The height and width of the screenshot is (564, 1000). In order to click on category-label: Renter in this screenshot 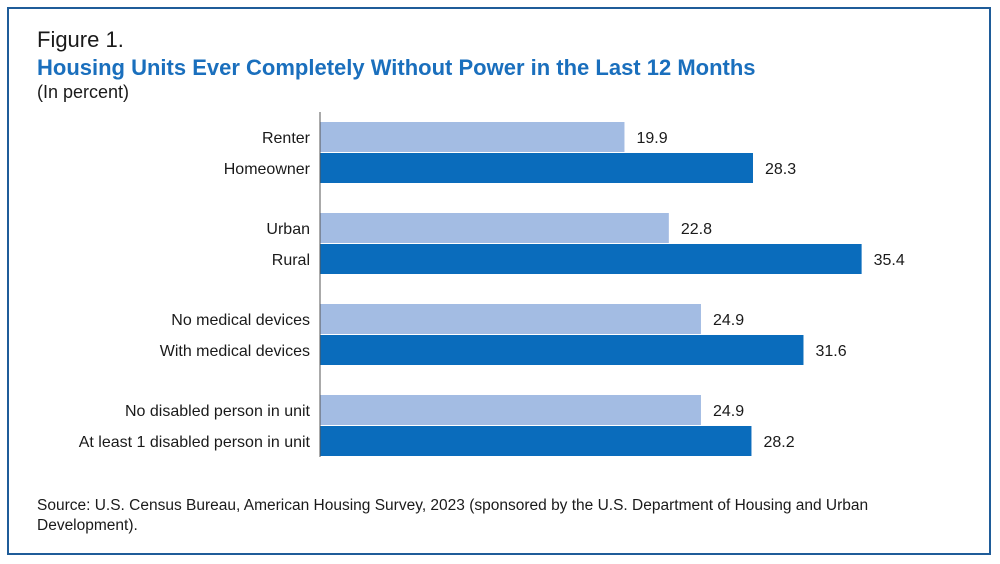, I will do `click(286, 138)`.